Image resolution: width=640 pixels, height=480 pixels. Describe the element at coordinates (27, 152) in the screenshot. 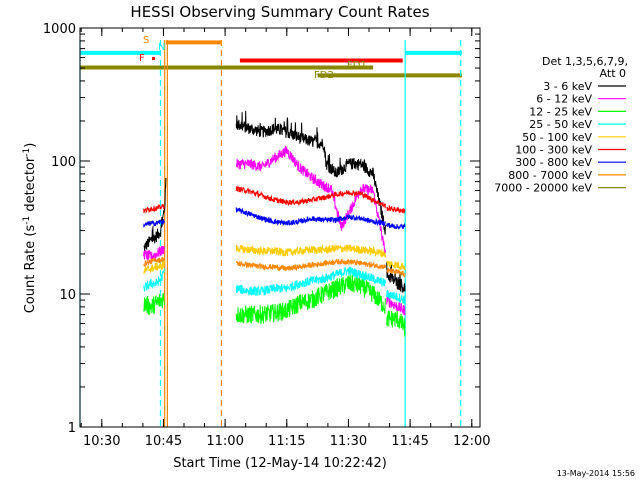

I see `y-label-sup2: -1` at that location.